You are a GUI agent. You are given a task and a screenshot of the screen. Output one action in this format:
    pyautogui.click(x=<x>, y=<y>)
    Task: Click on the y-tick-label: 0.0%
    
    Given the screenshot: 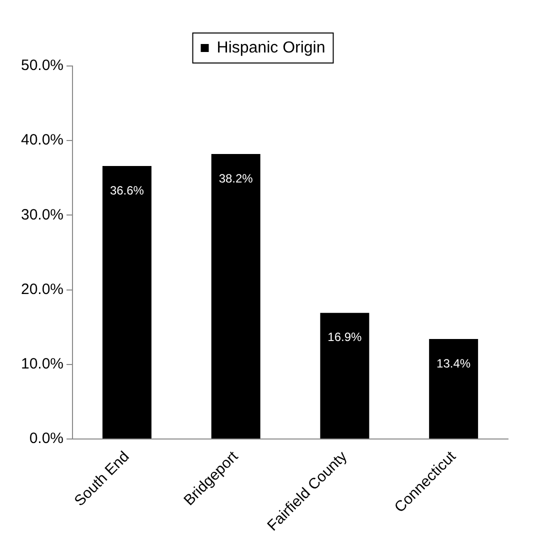 What is the action you would take?
    pyautogui.click(x=46, y=439)
    